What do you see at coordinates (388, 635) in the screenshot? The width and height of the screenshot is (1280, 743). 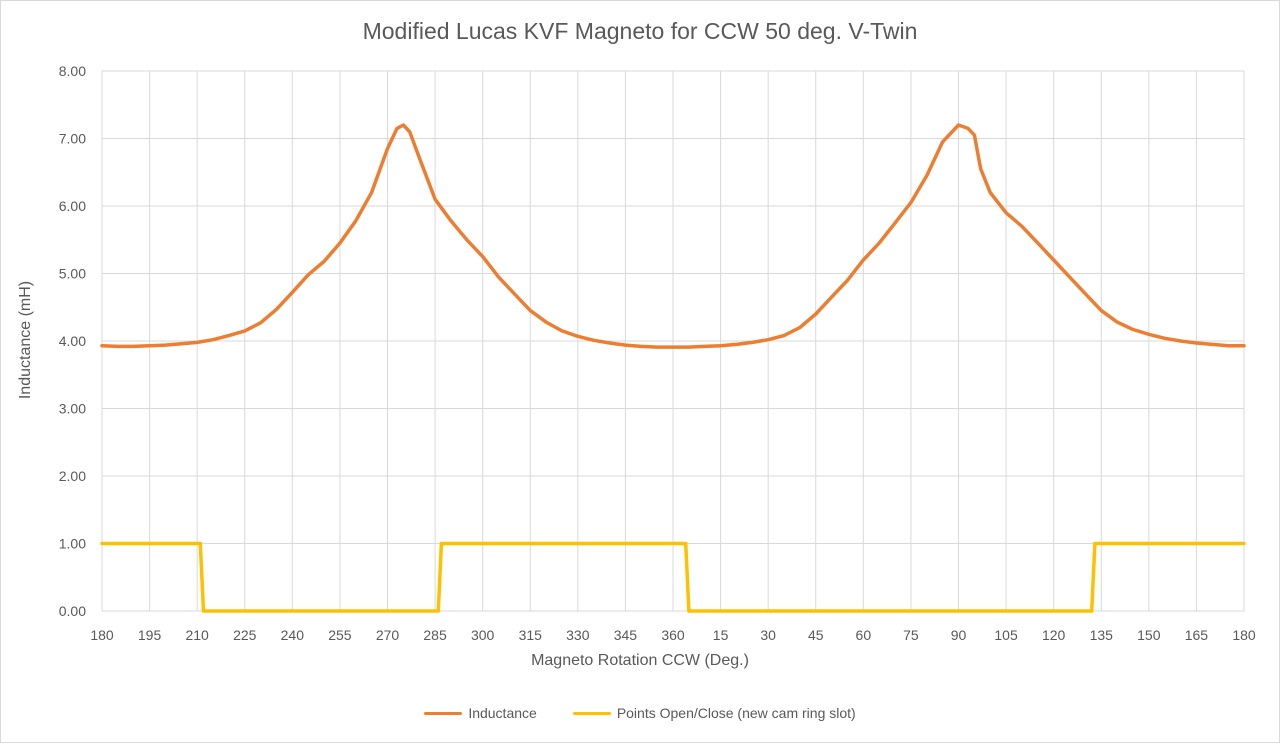 I see `x-tick-label: 270` at bounding box center [388, 635].